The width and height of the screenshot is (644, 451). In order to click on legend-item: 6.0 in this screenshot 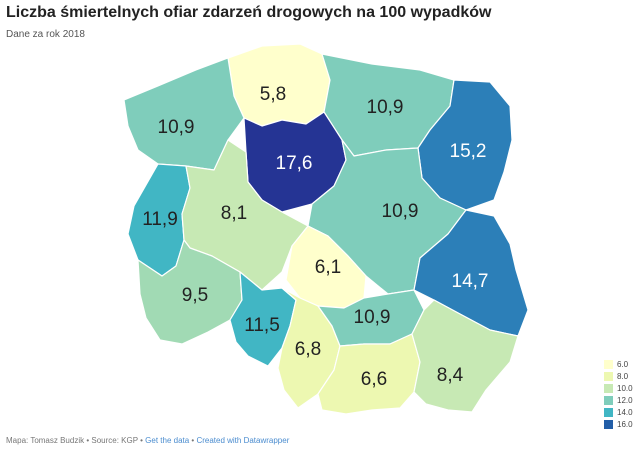, I will do `click(618, 364)`.